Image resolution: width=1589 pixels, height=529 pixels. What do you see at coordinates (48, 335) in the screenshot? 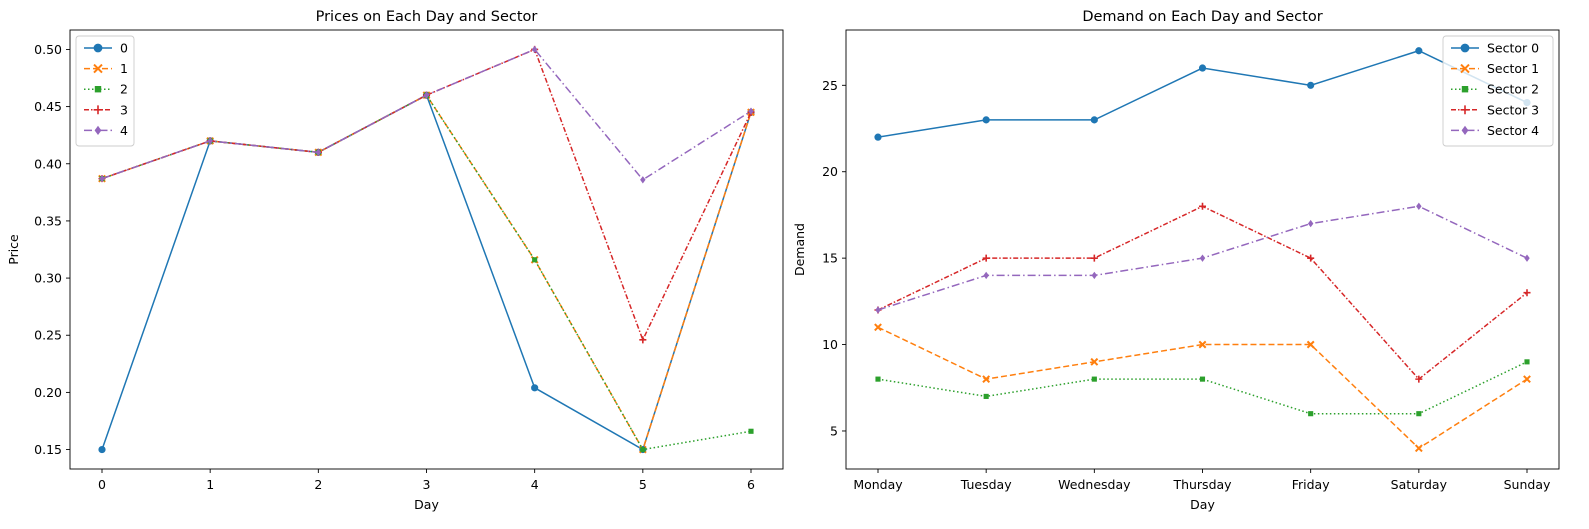
I see `y-tick-label: 0.25` at bounding box center [48, 335].